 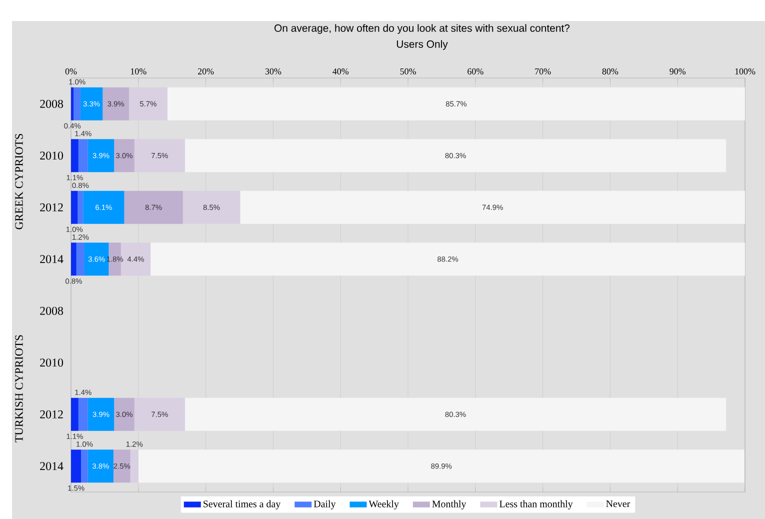 I want to click on x-tick-label: 20%, so click(x=206, y=71).